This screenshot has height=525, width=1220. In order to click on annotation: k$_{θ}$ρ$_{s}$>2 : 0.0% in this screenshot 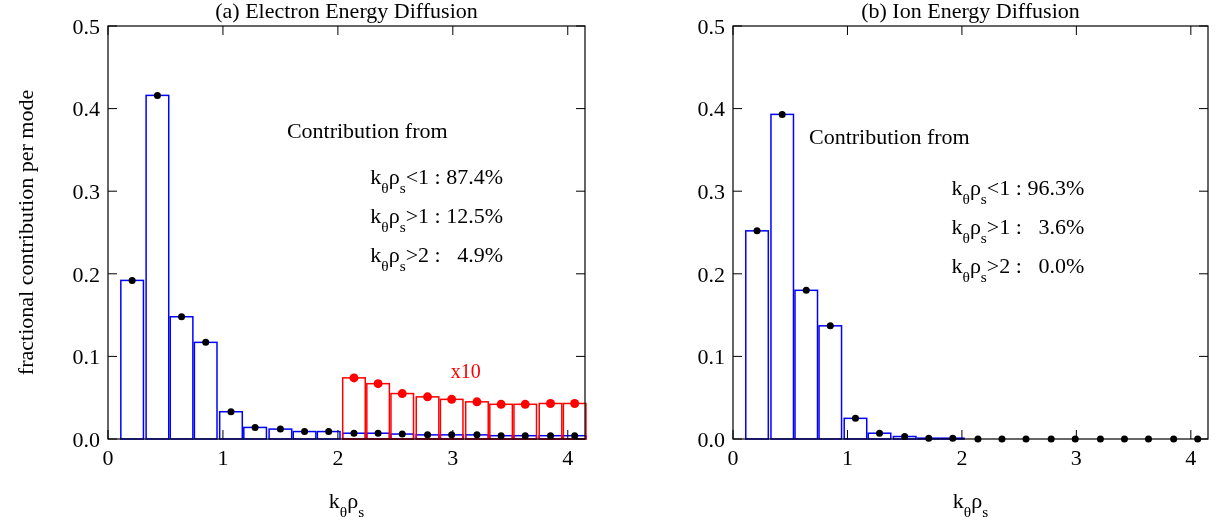, I will do `click(1018, 269)`.